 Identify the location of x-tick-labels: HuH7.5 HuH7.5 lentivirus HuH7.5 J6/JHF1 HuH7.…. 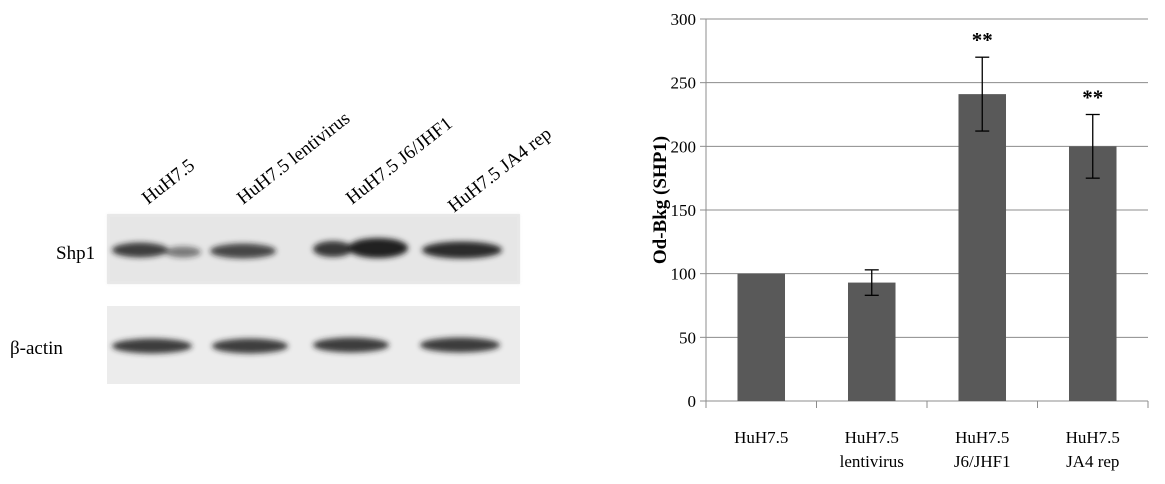
(927, 449).